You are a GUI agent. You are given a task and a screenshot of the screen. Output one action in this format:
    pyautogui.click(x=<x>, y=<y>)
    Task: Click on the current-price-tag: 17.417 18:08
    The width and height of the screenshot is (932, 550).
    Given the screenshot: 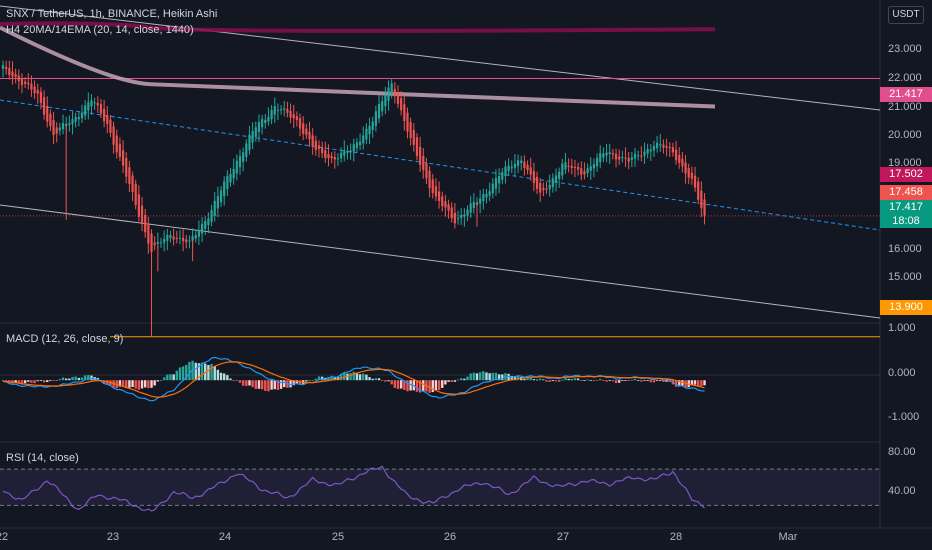 What is the action you would take?
    pyautogui.click(x=906, y=214)
    